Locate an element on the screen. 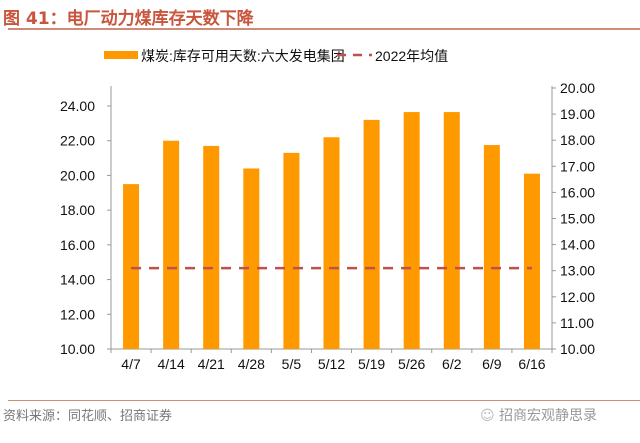 Image resolution: width=640 pixels, height=443 pixels. right-tick-label: 16.00 is located at coordinates (577, 192).